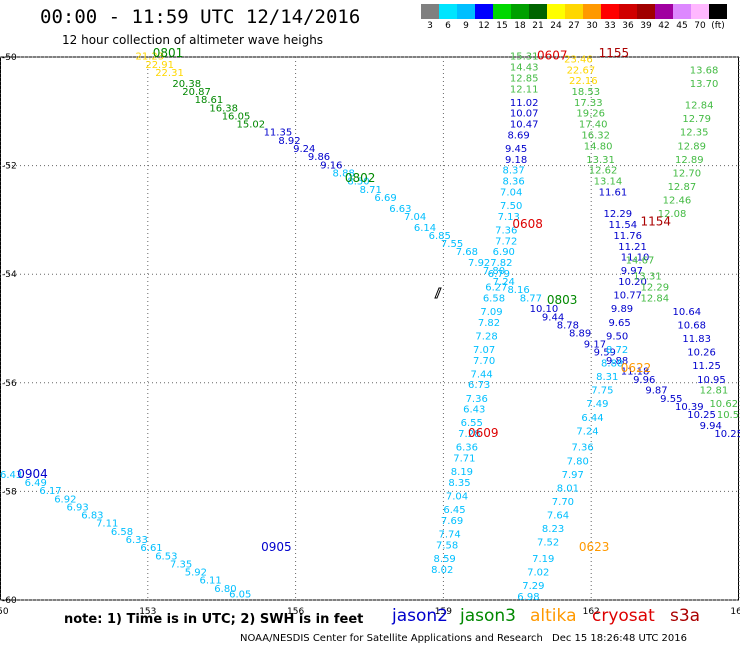  Describe the element at coordinates (531, 298) in the screenshot. I see `swh-value: 8.77` at that location.